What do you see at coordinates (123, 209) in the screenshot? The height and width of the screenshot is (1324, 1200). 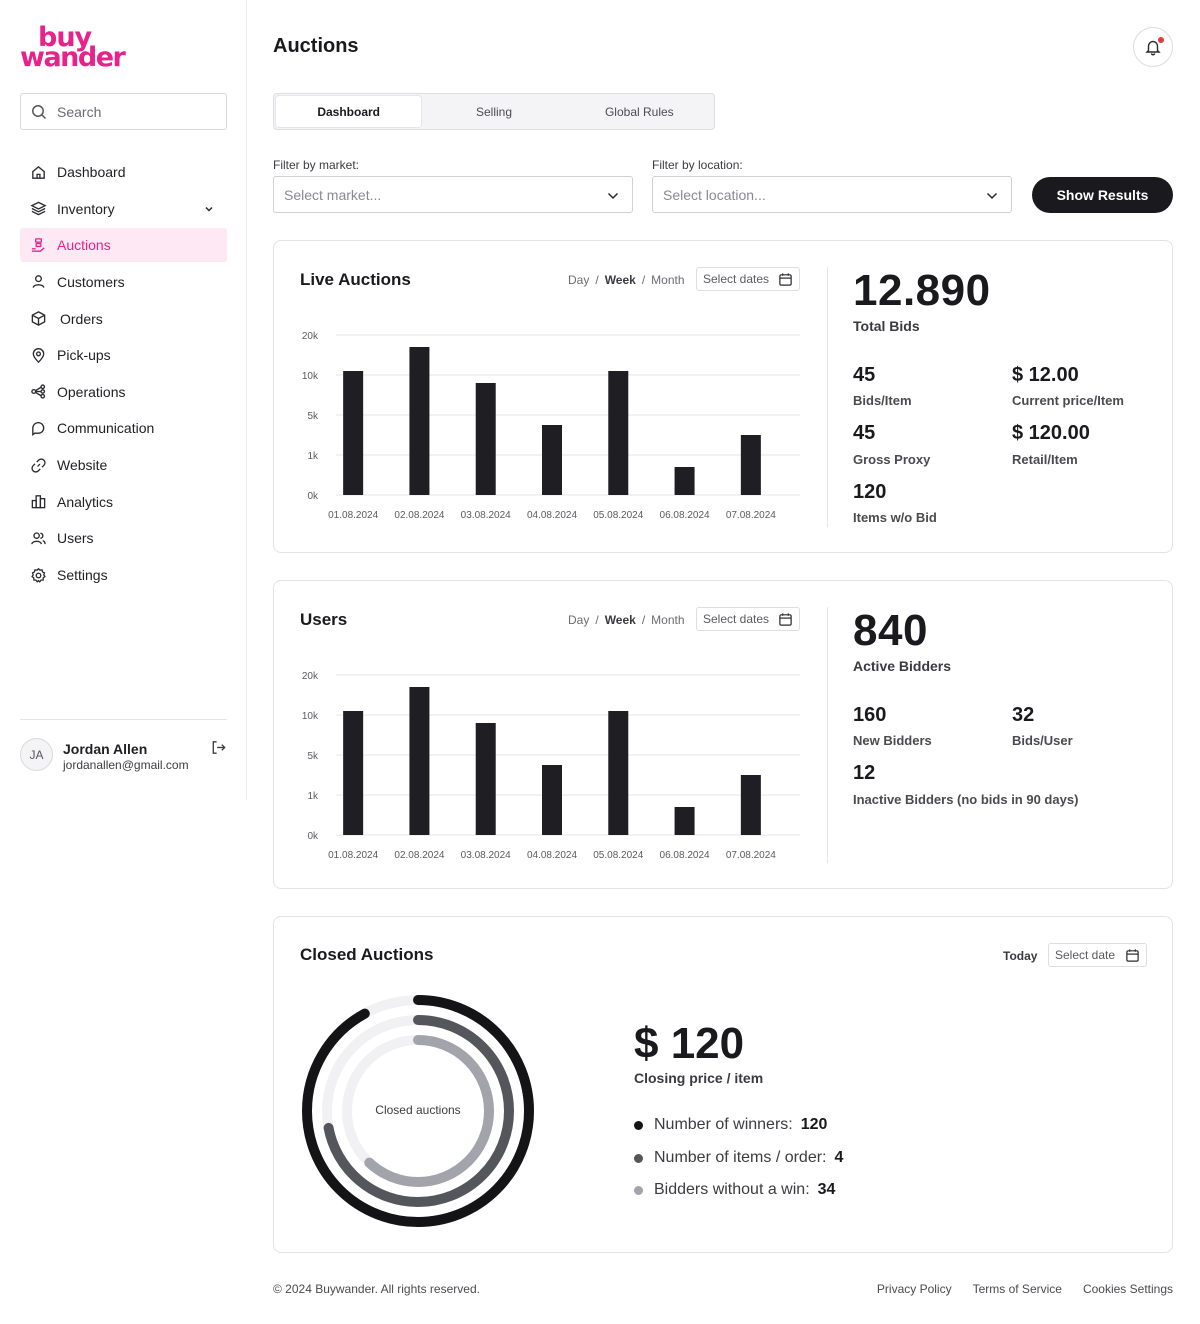 I see `sidebar-item-inventory: Inventory` at bounding box center [123, 209].